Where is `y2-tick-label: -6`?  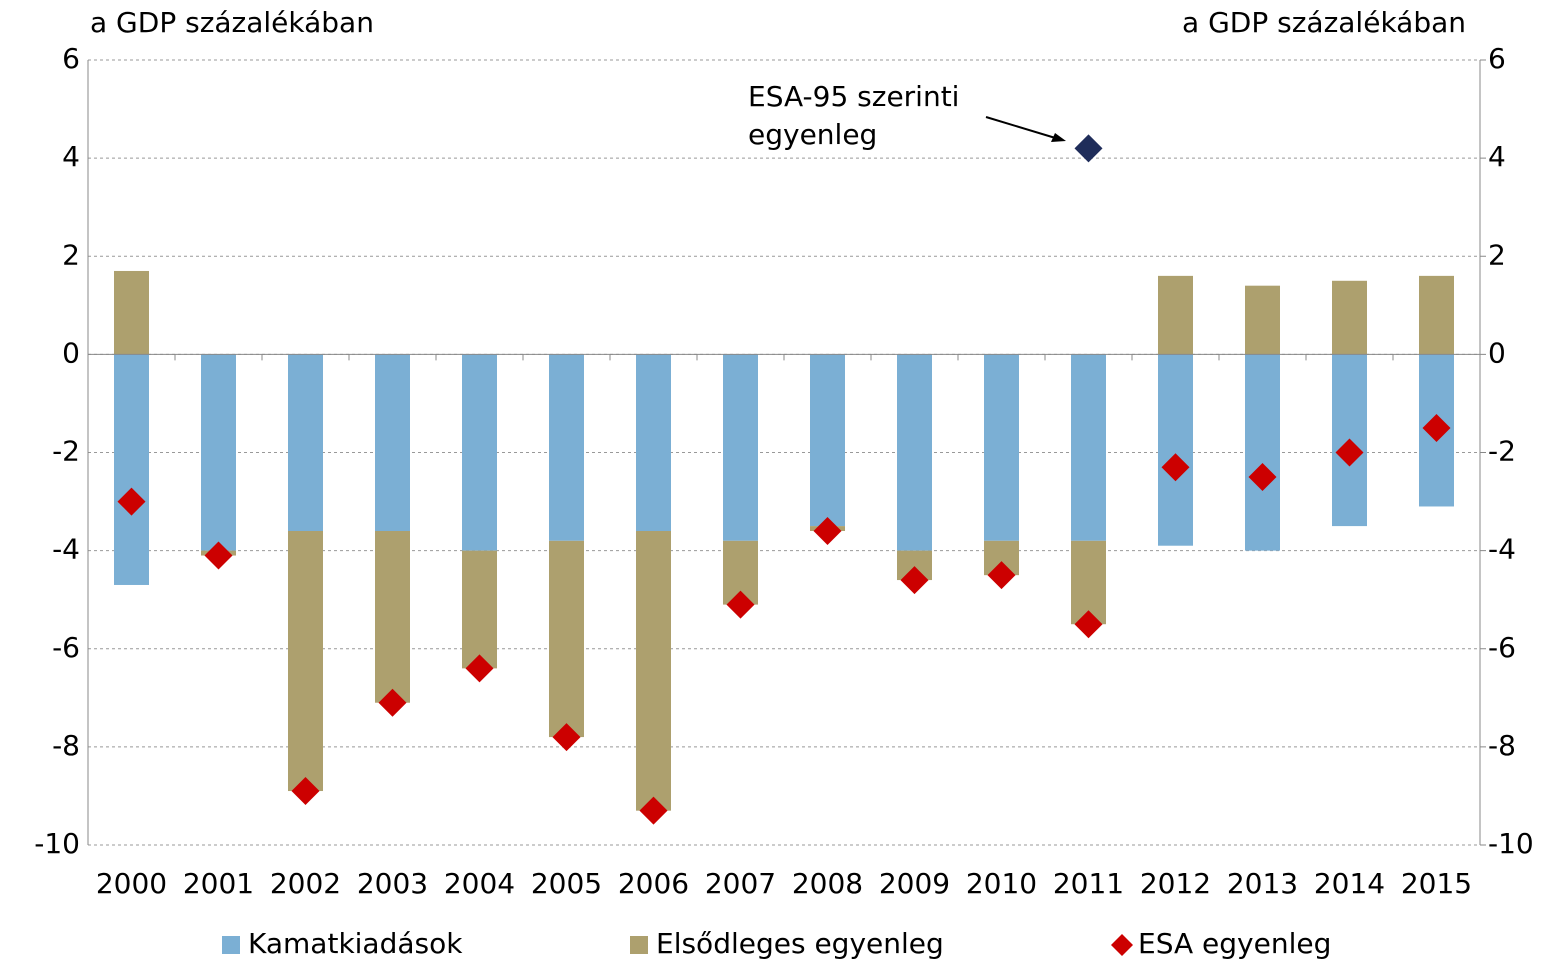
y2-tick-label: -6 is located at coordinates (1502, 647).